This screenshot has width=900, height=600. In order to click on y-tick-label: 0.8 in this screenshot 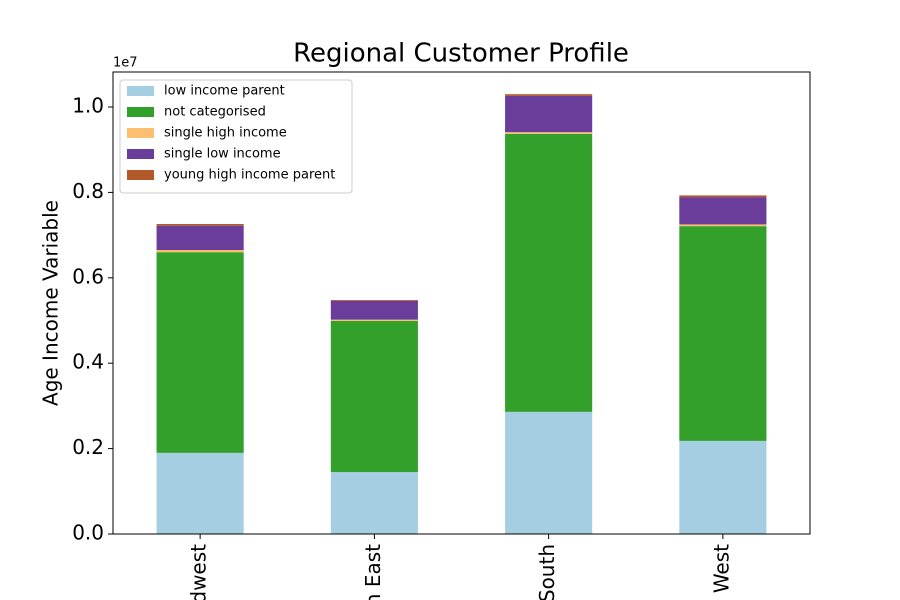, I will do `click(88, 191)`.